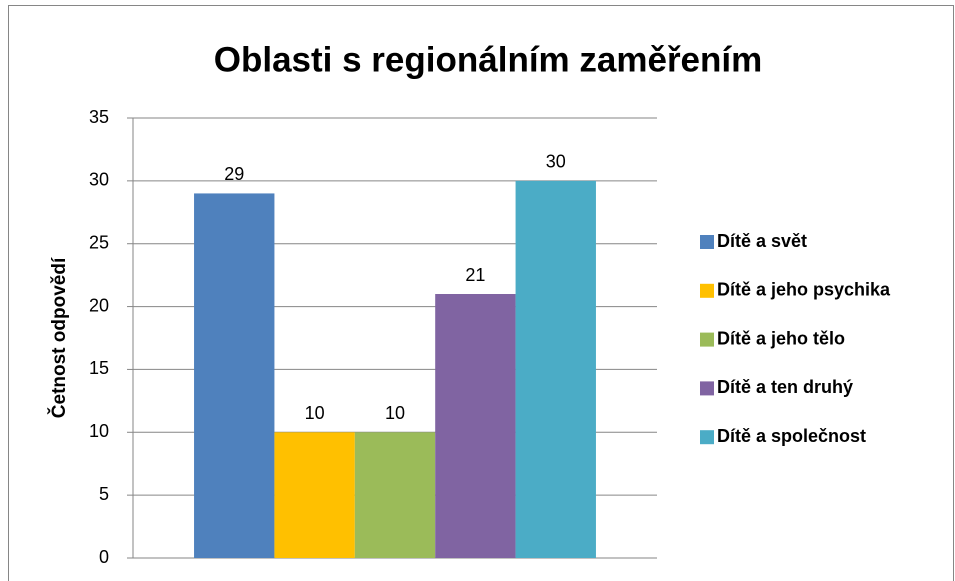 The width and height of the screenshot is (955, 581). Describe the element at coordinates (99, 117) in the screenshot. I see `y-tick-label: 35` at that location.